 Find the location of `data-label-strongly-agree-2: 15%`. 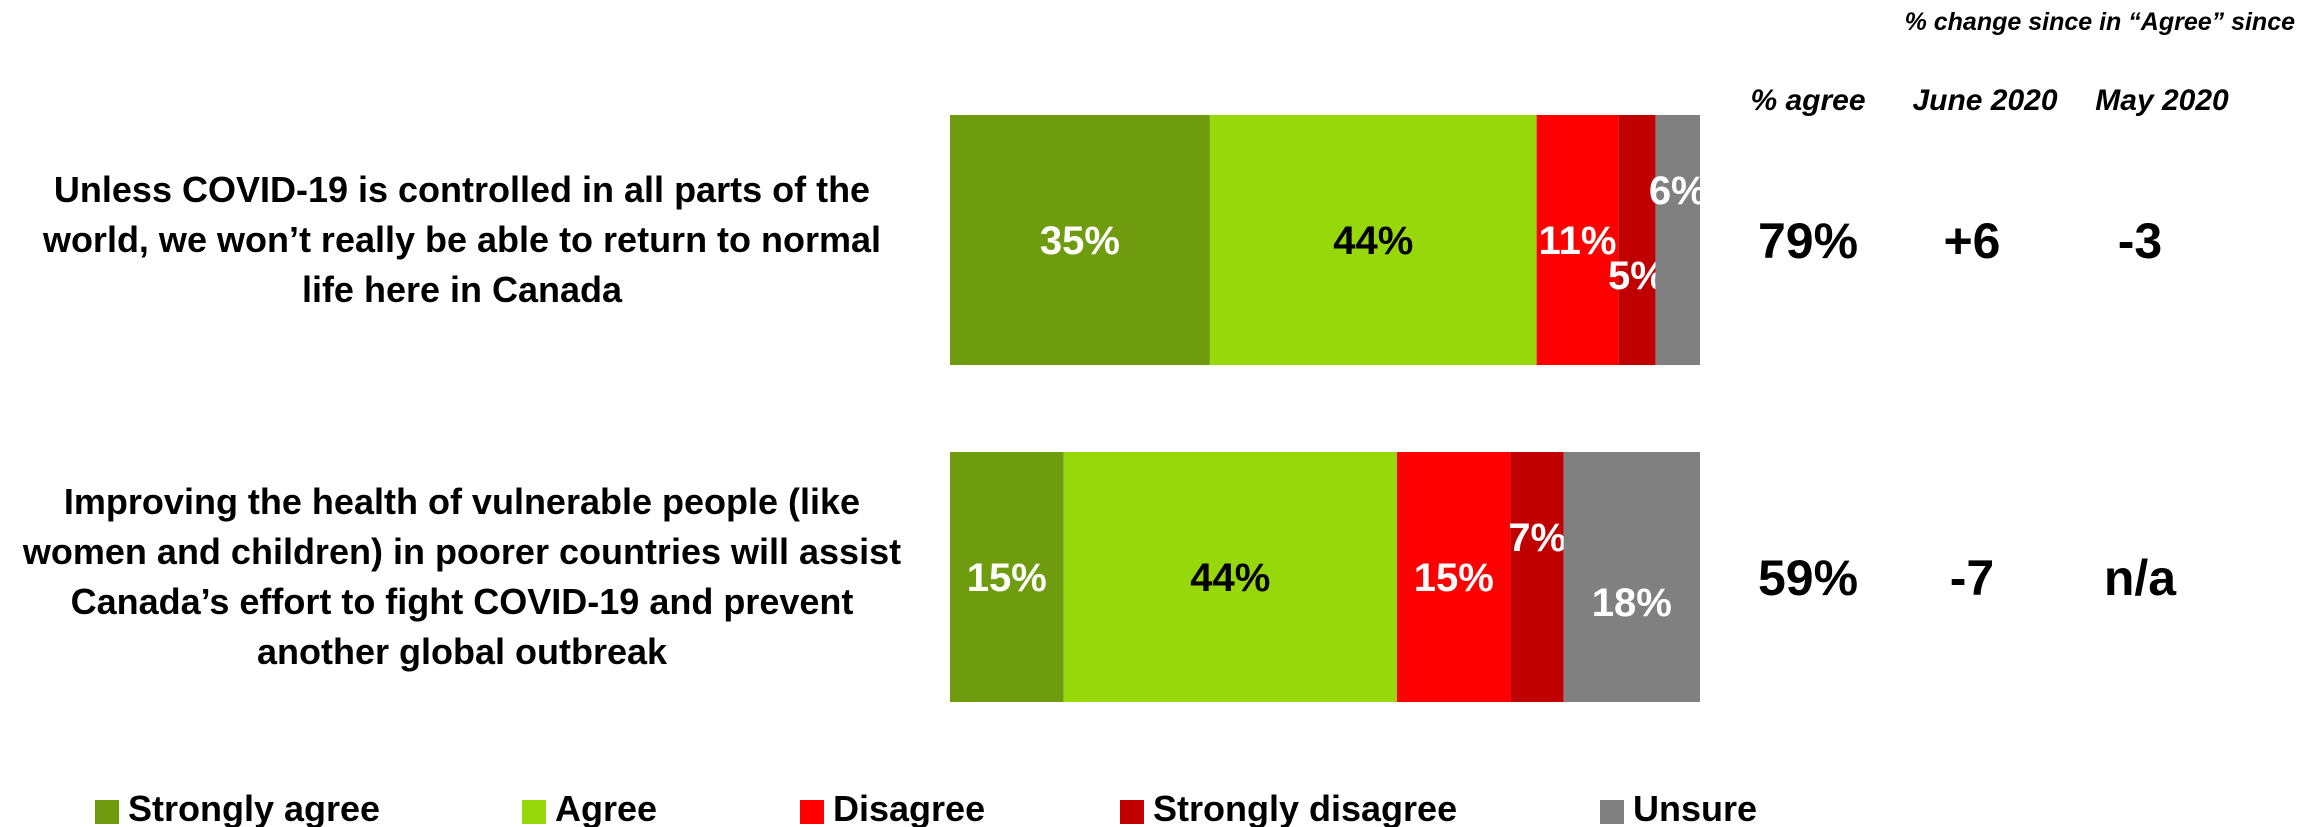

data-label-strongly-agree-2: 15% is located at coordinates (1007, 578).